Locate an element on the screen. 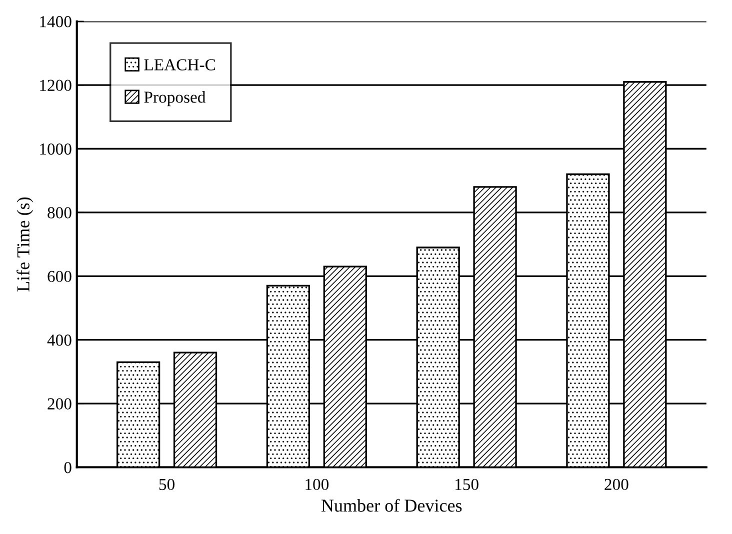 This screenshot has width=732, height=534. x-axis-title: Number of Devices is located at coordinates (391, 505).